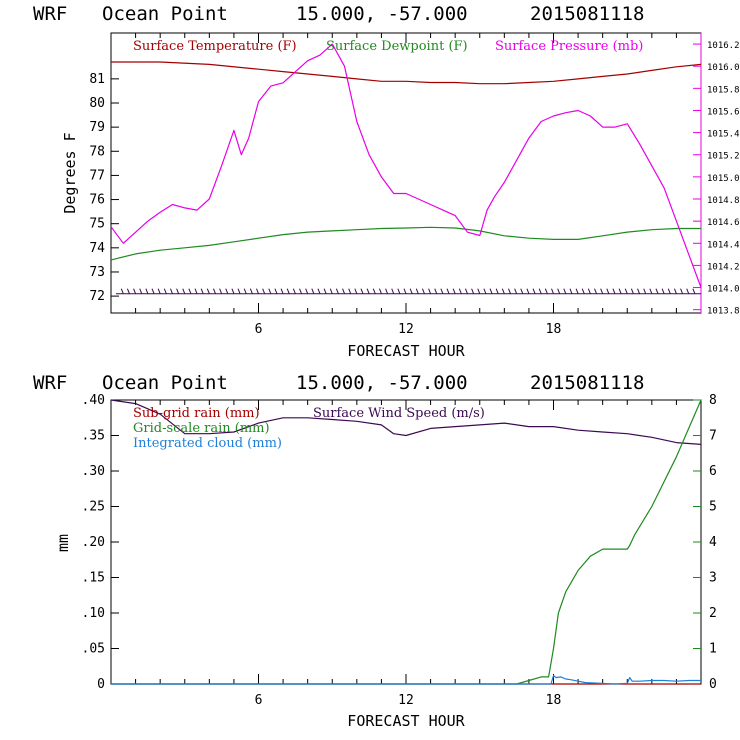 The image size is (740, 740). Describe the element at coordinates (405, 243) in the screenshot. I see `series-line-surface-dewpoint` at that location.